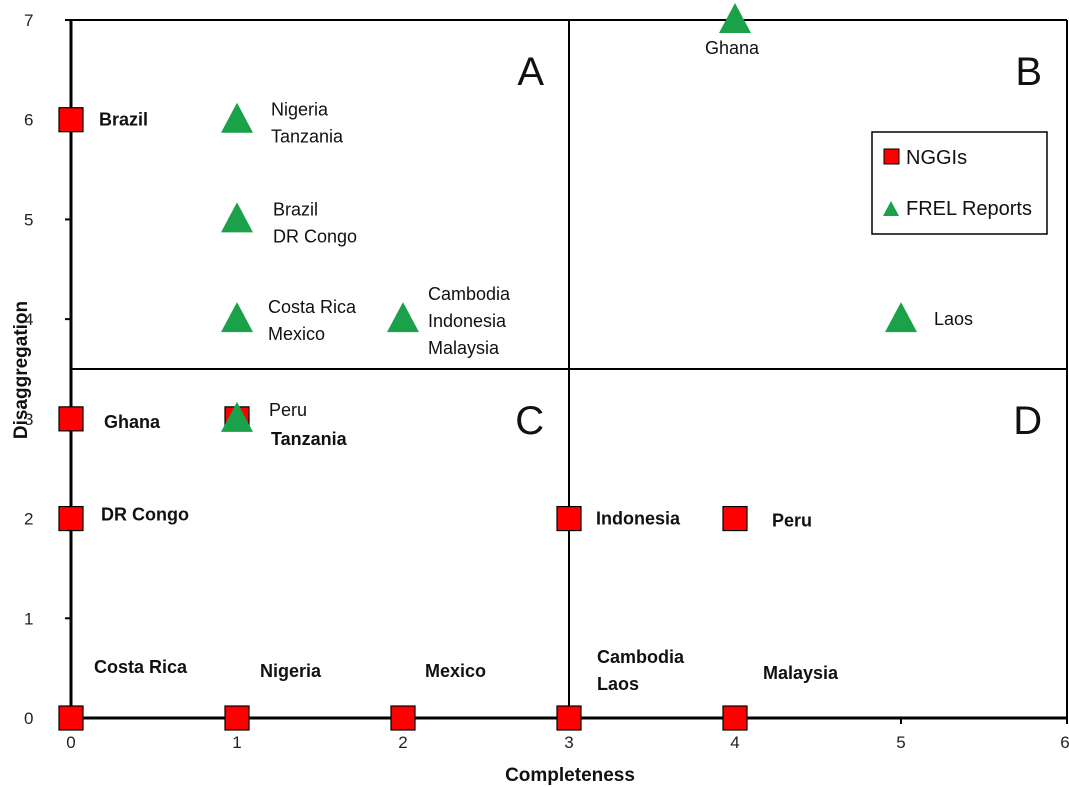 This screenshot has height=787, width=1069. Describe the element at coordinates (891, 208) in the screenshot. I see `legend-frel-marker` at that location.